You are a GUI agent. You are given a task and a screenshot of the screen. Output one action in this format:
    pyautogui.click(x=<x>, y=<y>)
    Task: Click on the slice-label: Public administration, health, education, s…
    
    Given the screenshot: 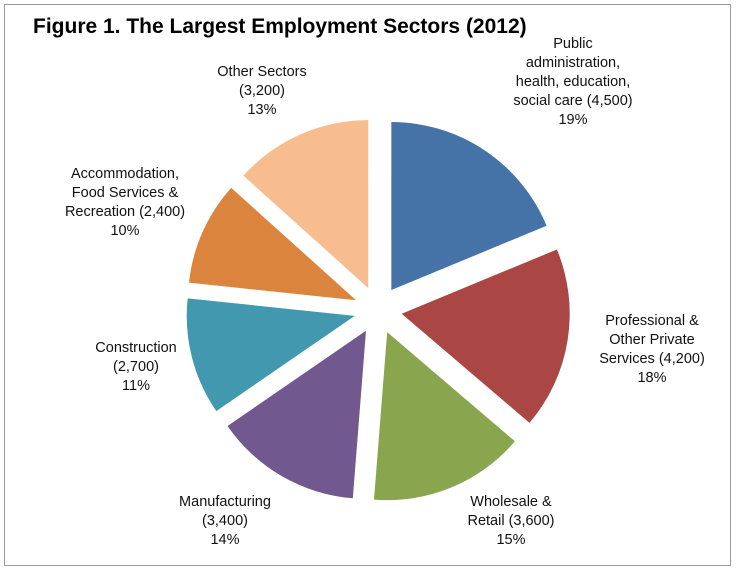 What is the action you would take?
    pyautogui.click(x=572, y=82)
    